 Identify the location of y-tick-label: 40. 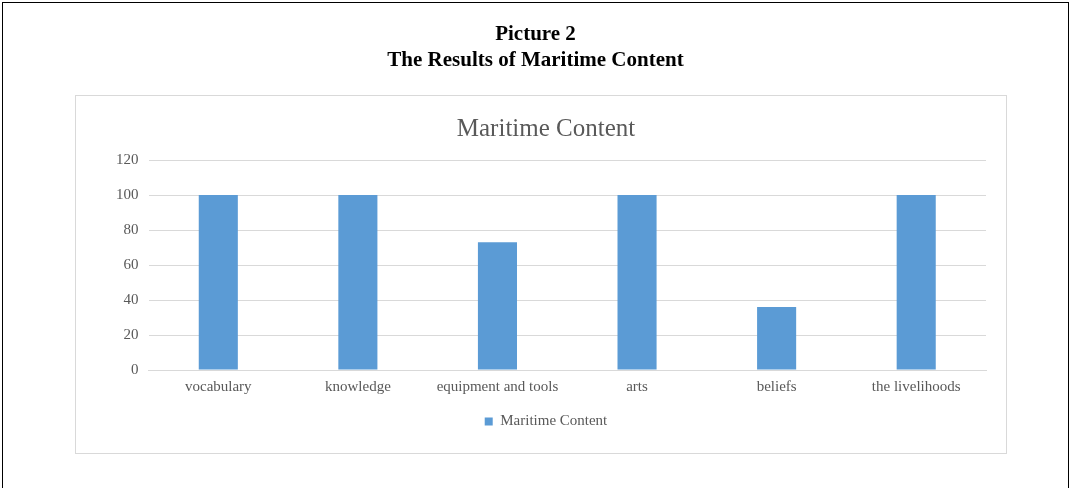
(131, 298).